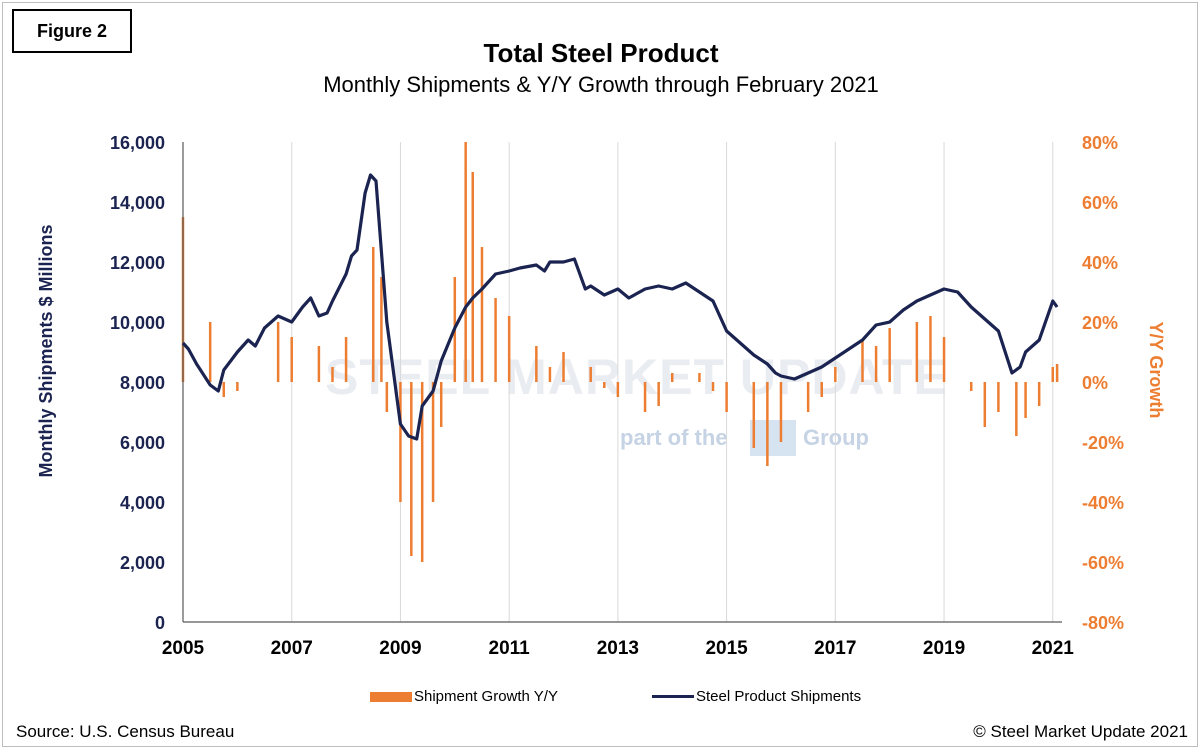 The image size is (1202, 751). Describe the element at coordinates (486, 696) in the screenshot. I see `legend-growth-label: Shipment Growth Y/Y` at that location.